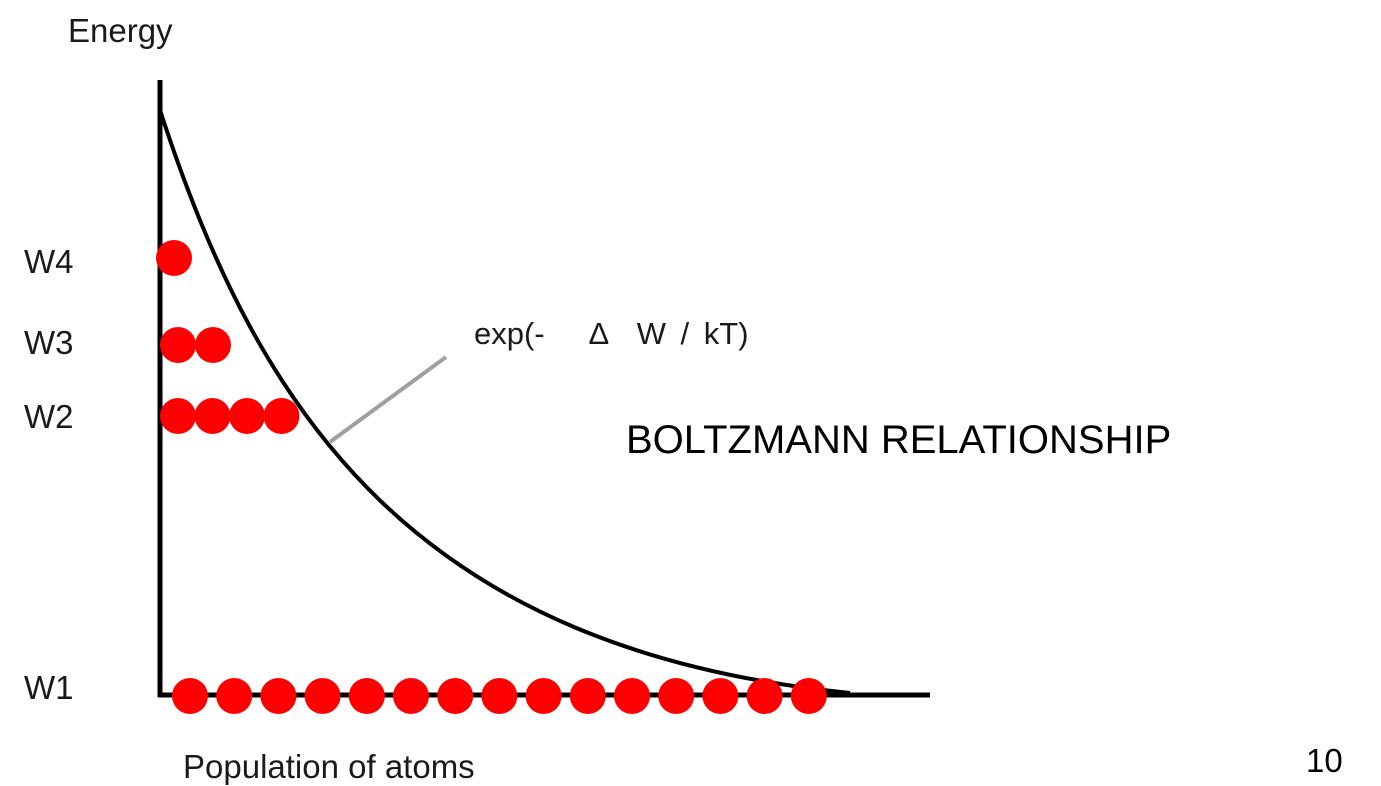 Image resolution: width=1381 pixels, height=786 pixels. Describe the element at coordinates (49, 261) in the screenshot. I see `level-label-w4: W4` at that location.